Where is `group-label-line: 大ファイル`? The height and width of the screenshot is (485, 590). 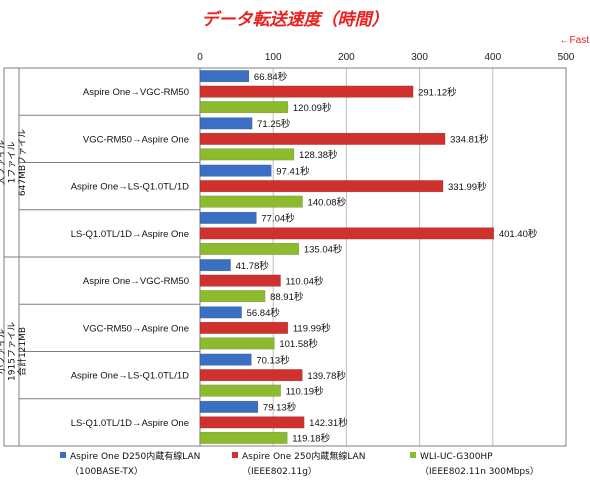
group-label-line: 大ファイル is located at coordinates (3, 162).